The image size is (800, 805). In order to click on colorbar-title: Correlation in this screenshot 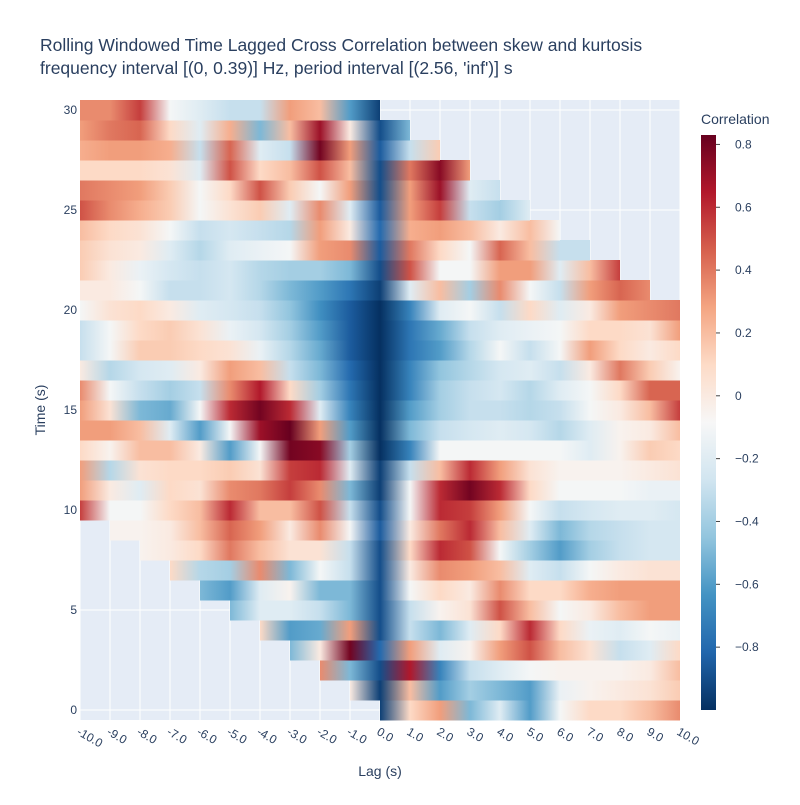, I will do `click(735, 119)`.